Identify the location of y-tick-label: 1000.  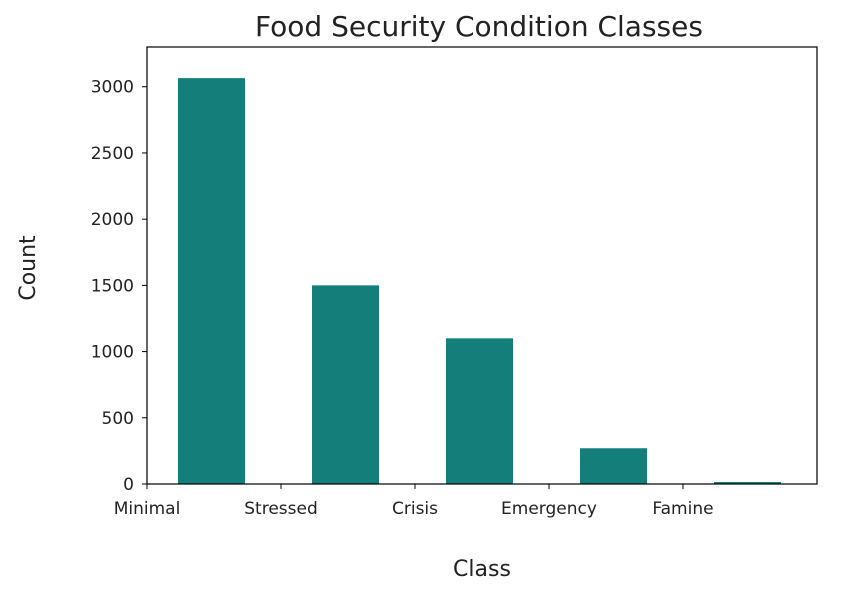
(112, 353).